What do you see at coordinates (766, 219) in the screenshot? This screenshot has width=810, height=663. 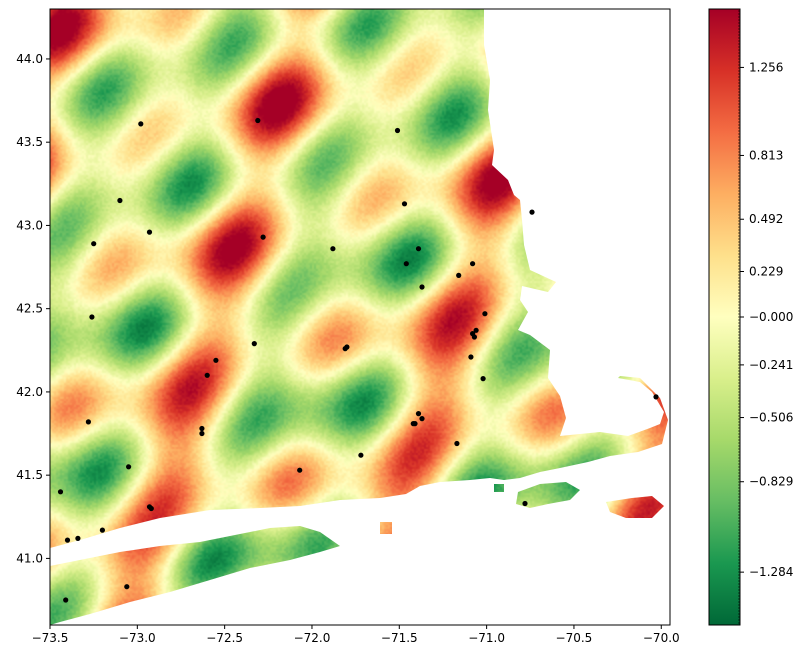 I see `colorbar-tick-label: 0.492` at bounding box center [766, 219].